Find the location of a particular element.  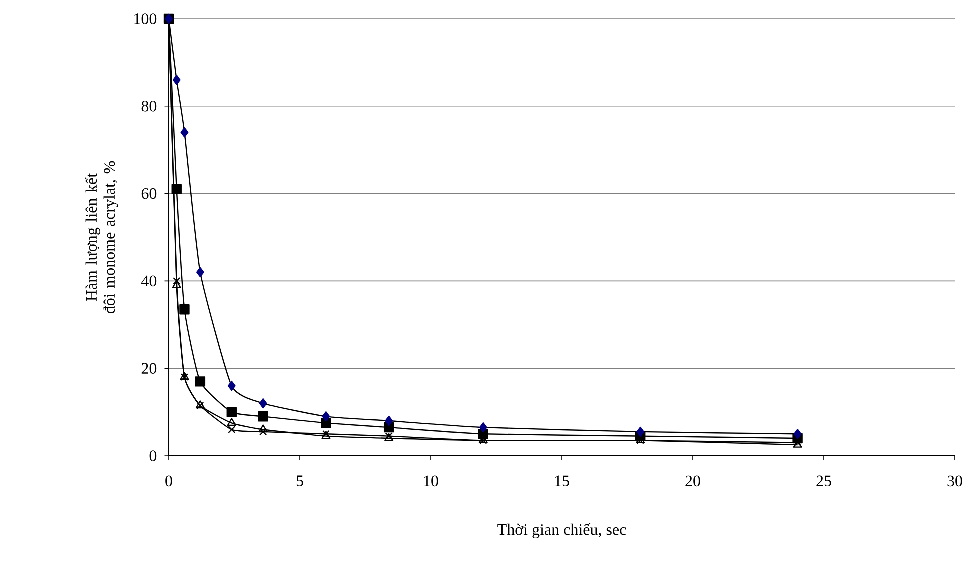

y-tick-label: 100 is located at coordinates (145, 19).